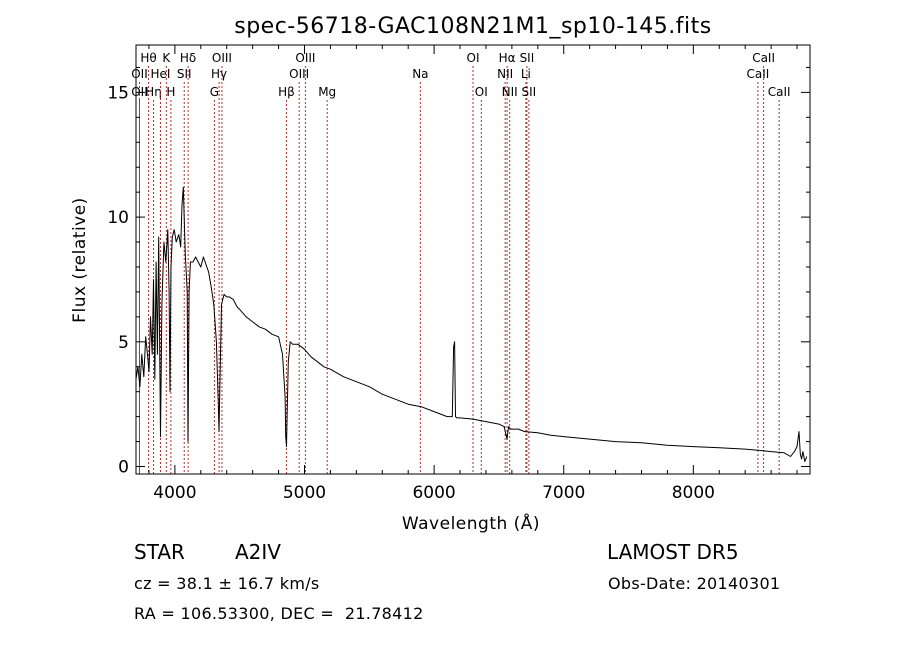 The height and width of the screenshot is (649, 900). Describe the element at coordinates (174, 493) in the screenshot. I see `x-tick-label: 4000` at that location.